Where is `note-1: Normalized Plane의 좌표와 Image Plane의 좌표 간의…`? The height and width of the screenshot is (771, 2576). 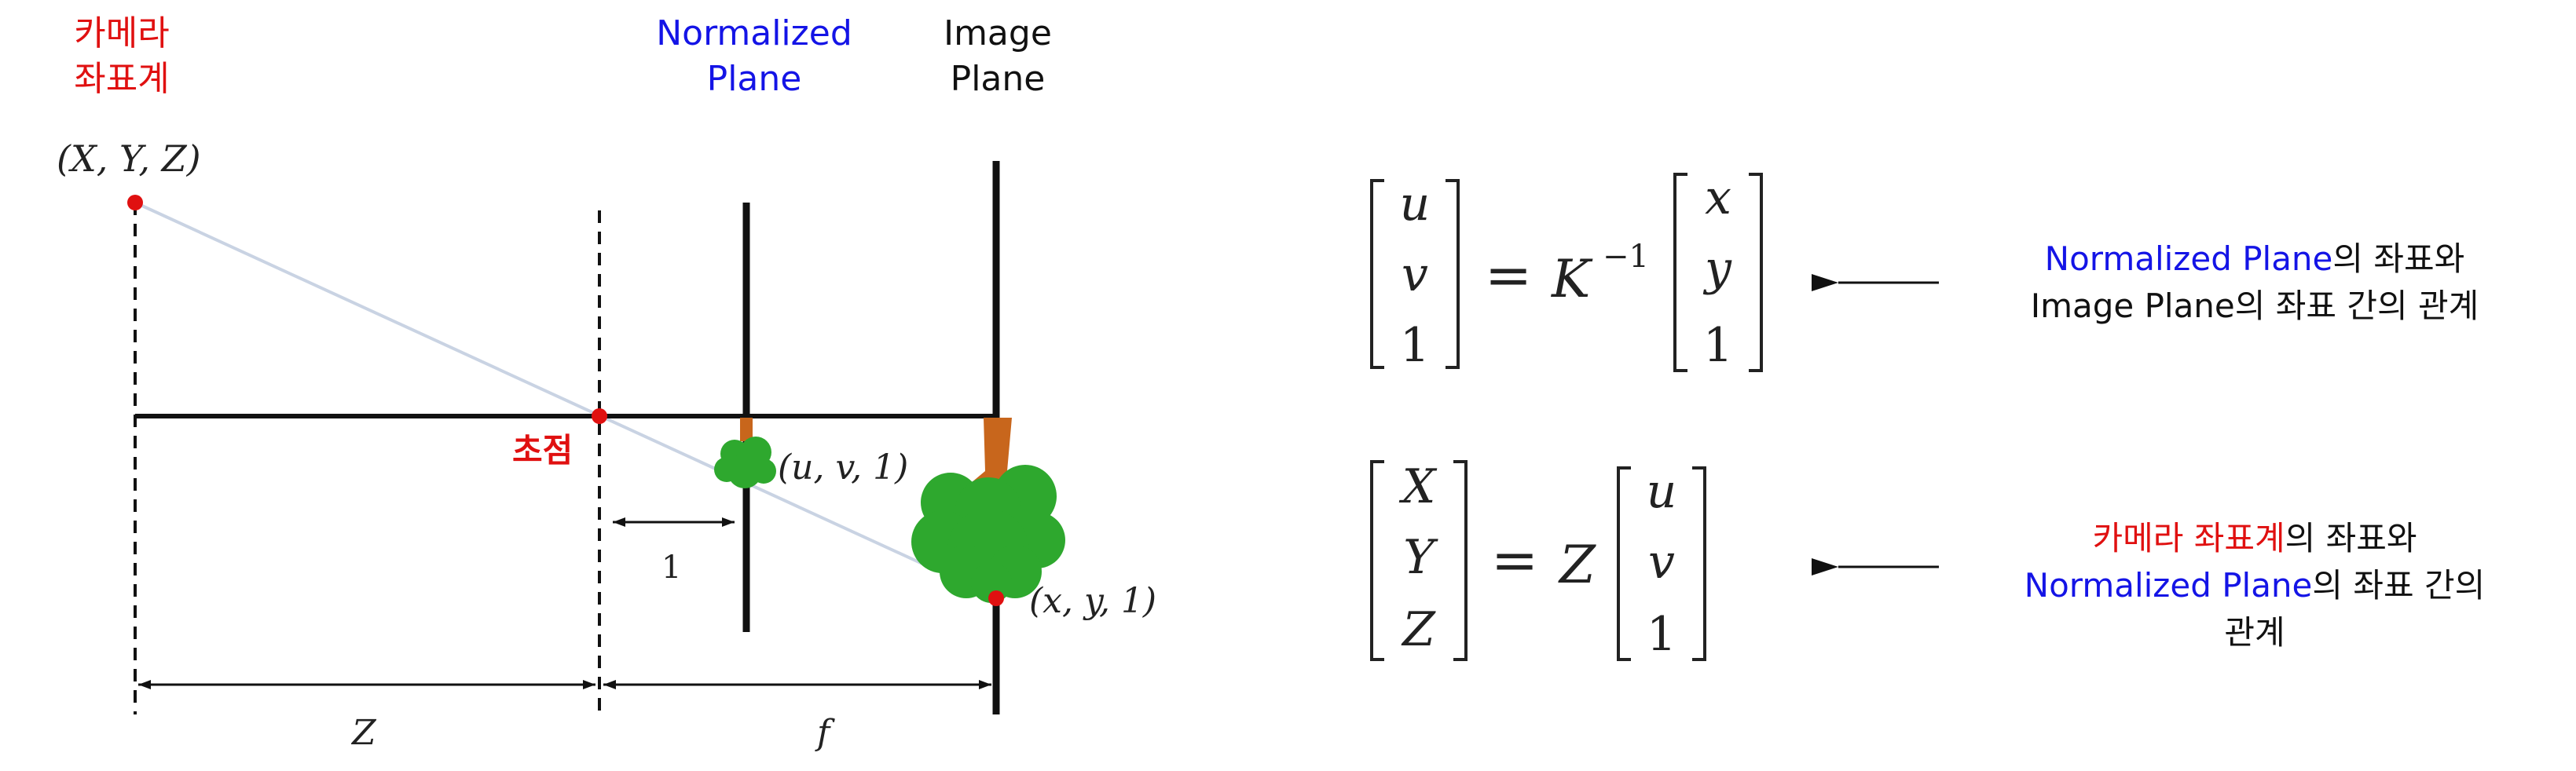
note-1: Normalized Plane의 좌표와 Image Plane의 좌표 간의… is located at coordinates (2255, 283).